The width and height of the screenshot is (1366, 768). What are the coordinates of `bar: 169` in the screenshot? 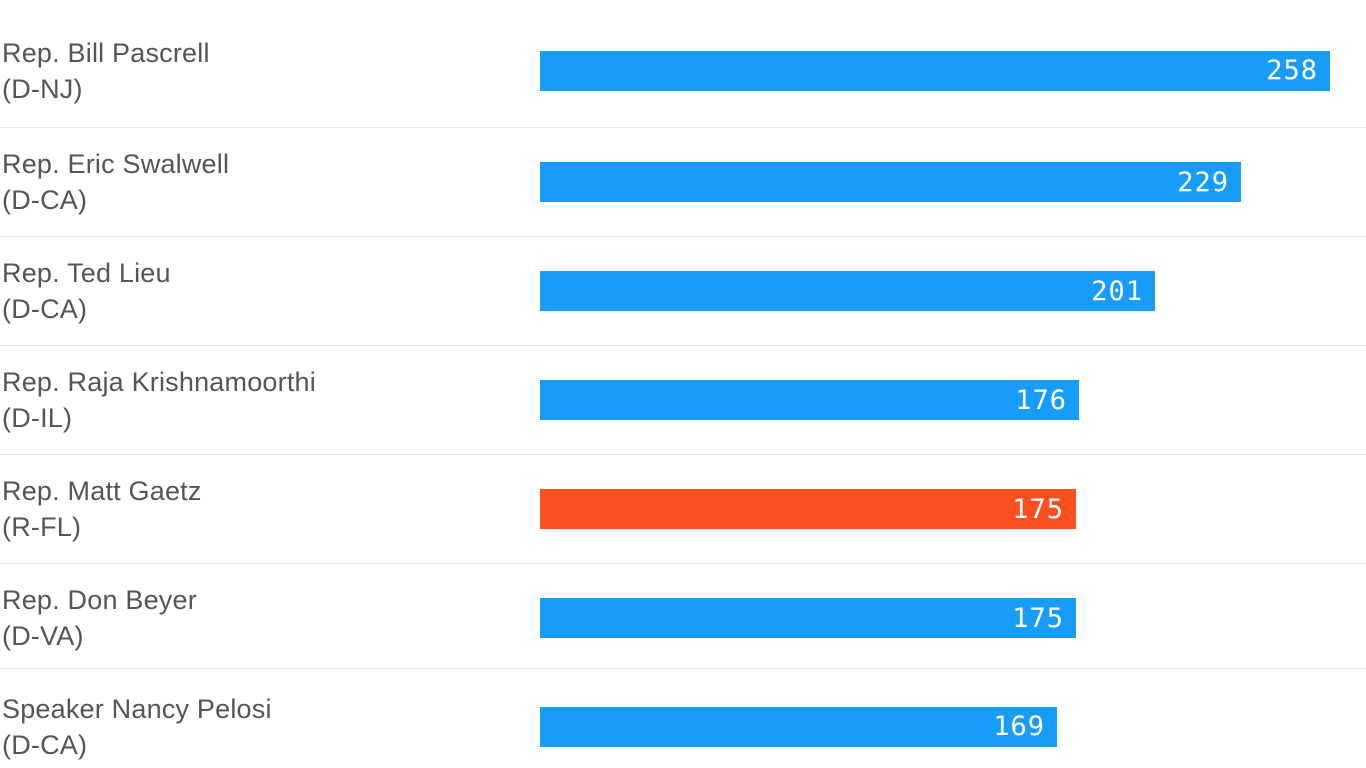 It's located at (798, 726).